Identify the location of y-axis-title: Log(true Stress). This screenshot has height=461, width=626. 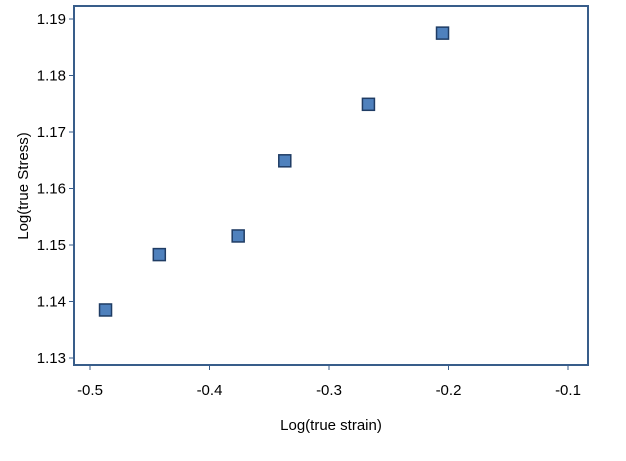
(23, 186).